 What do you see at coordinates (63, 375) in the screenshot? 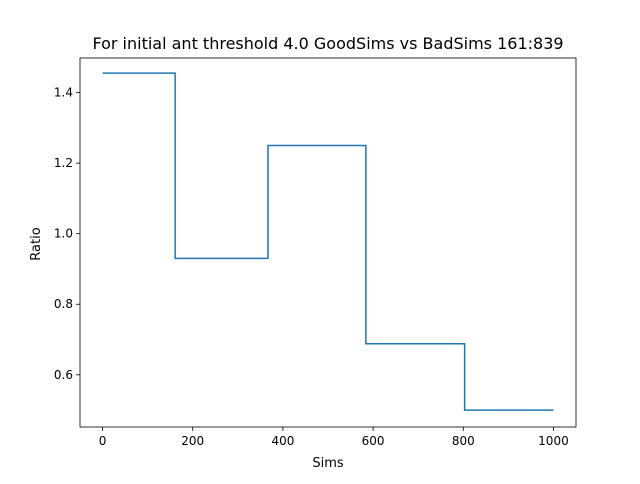
I see `y-tick-label: 0.6` at bounding box center [63, 375].